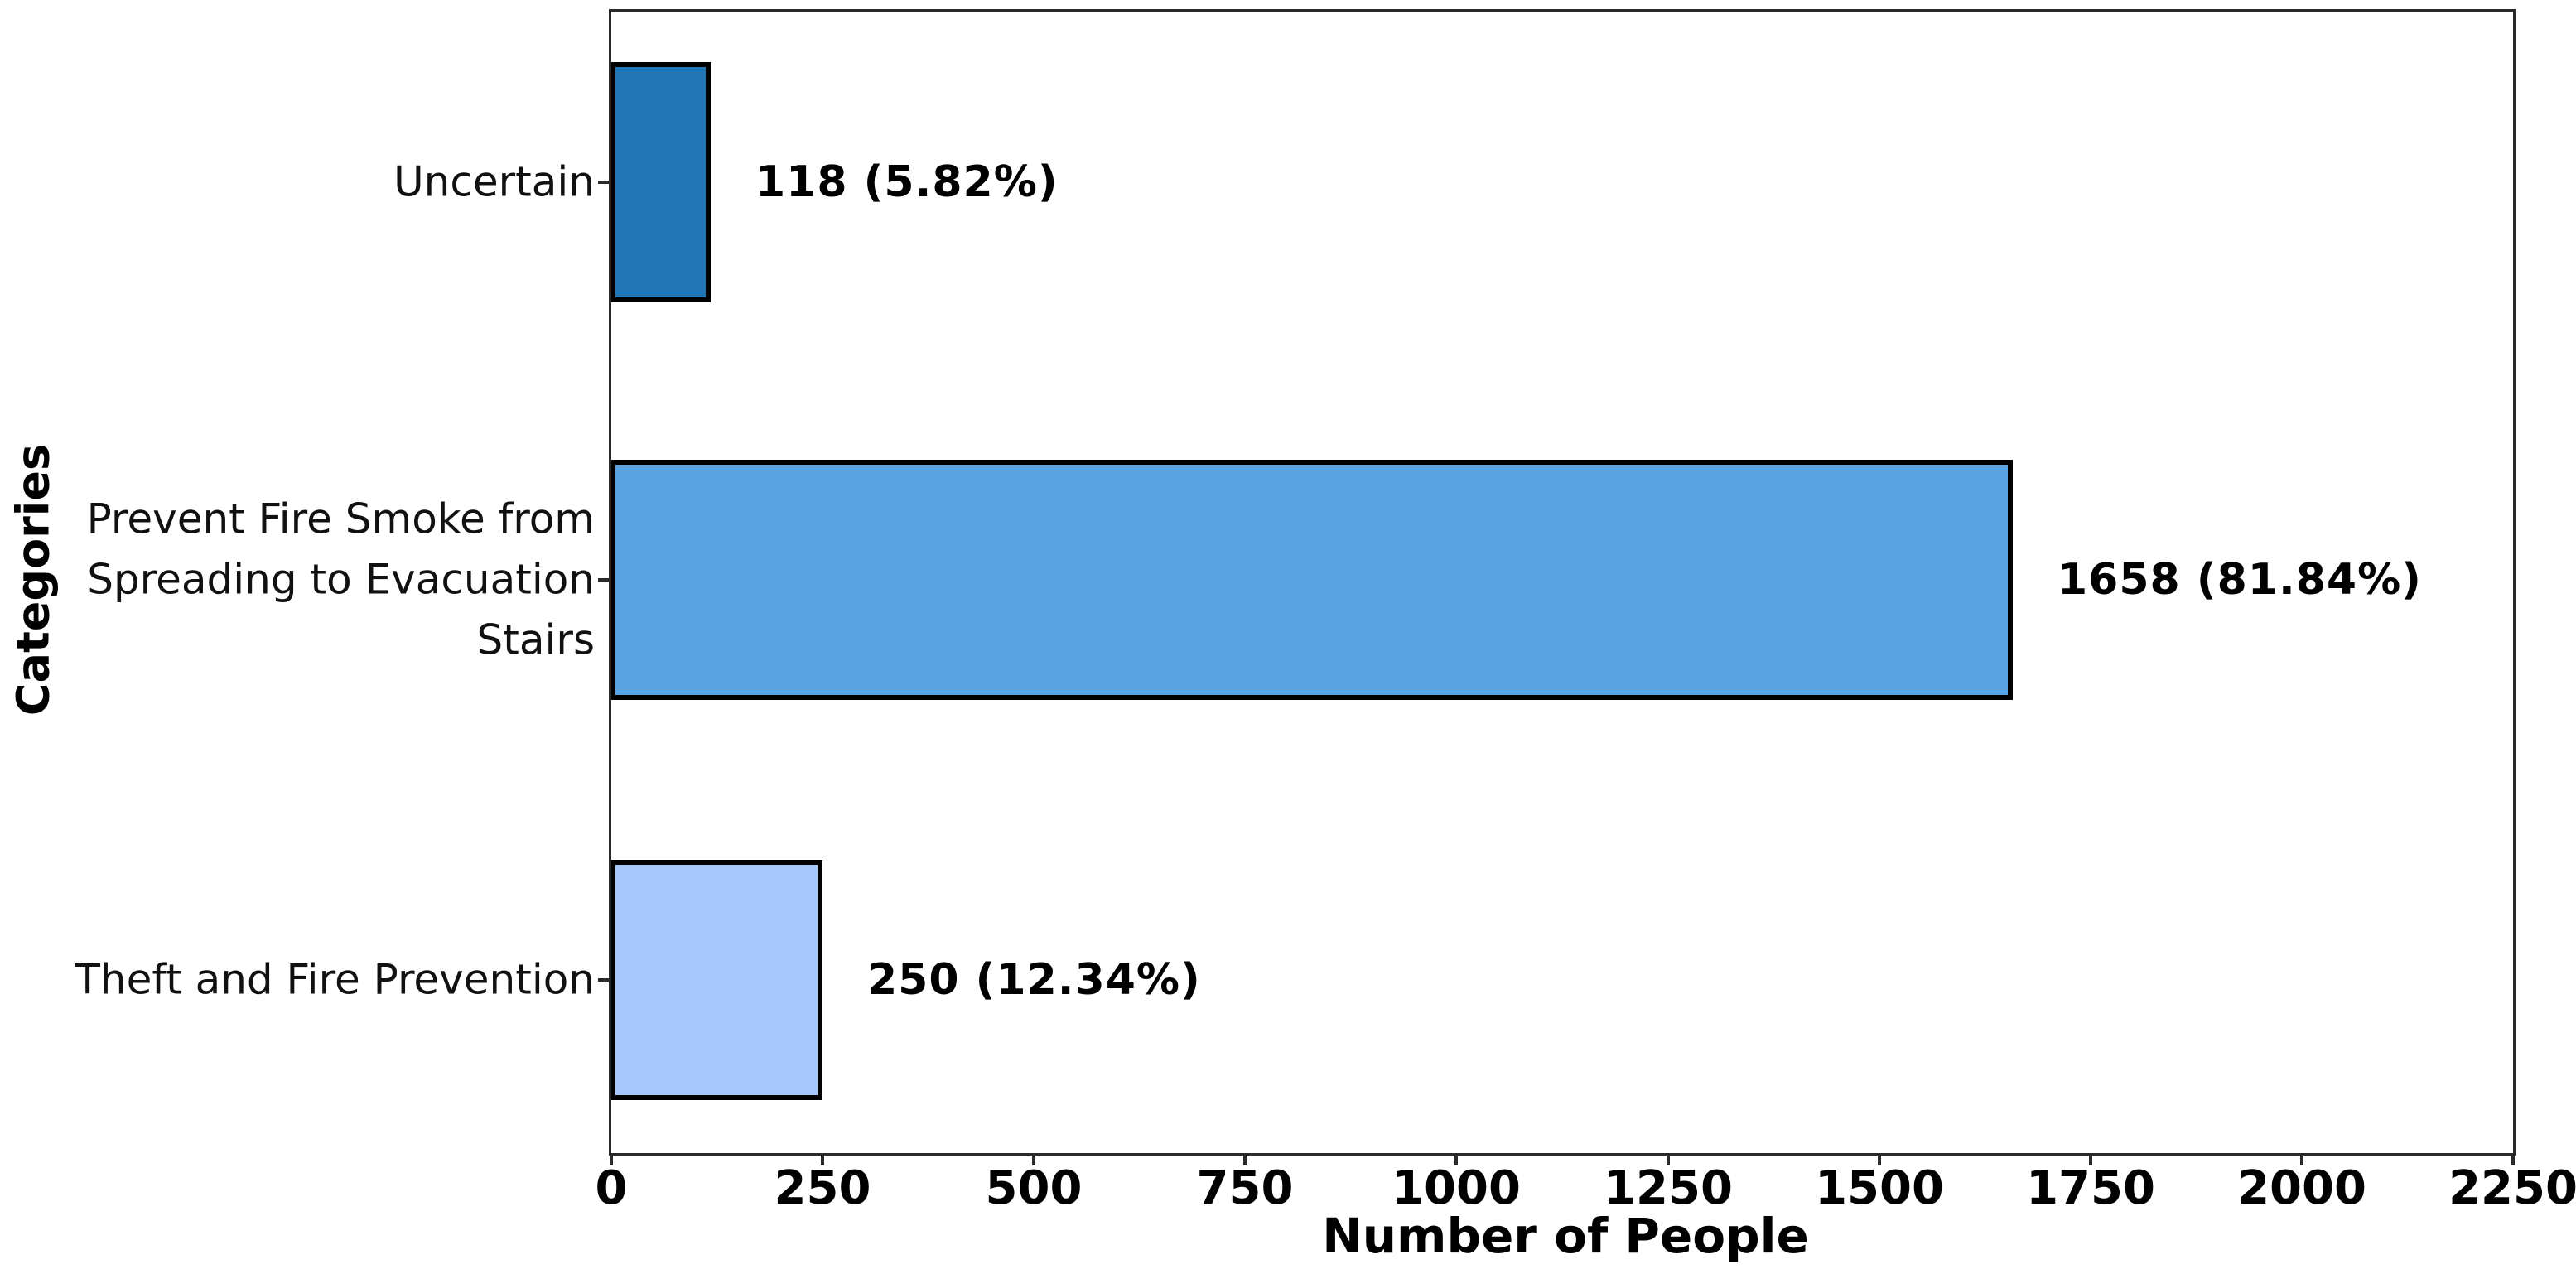 The width and height of the screenshot is (2576, 1274). I want to click on x-tick-label-1750: 1750, so click(2090, 1188).